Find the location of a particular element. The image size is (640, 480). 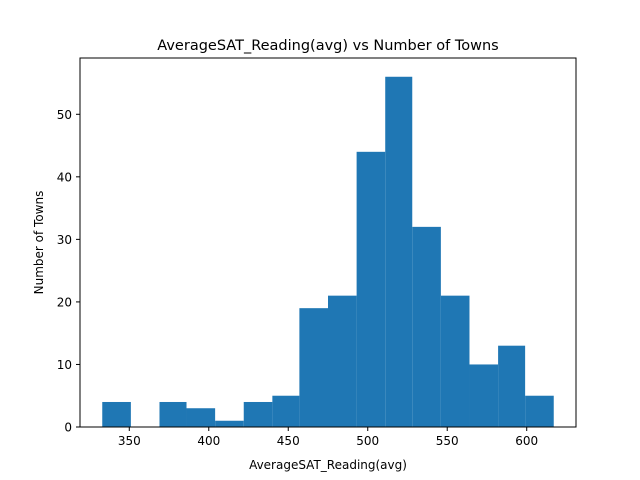

y-tick-label: 50 is located at coordinates (64, 115).